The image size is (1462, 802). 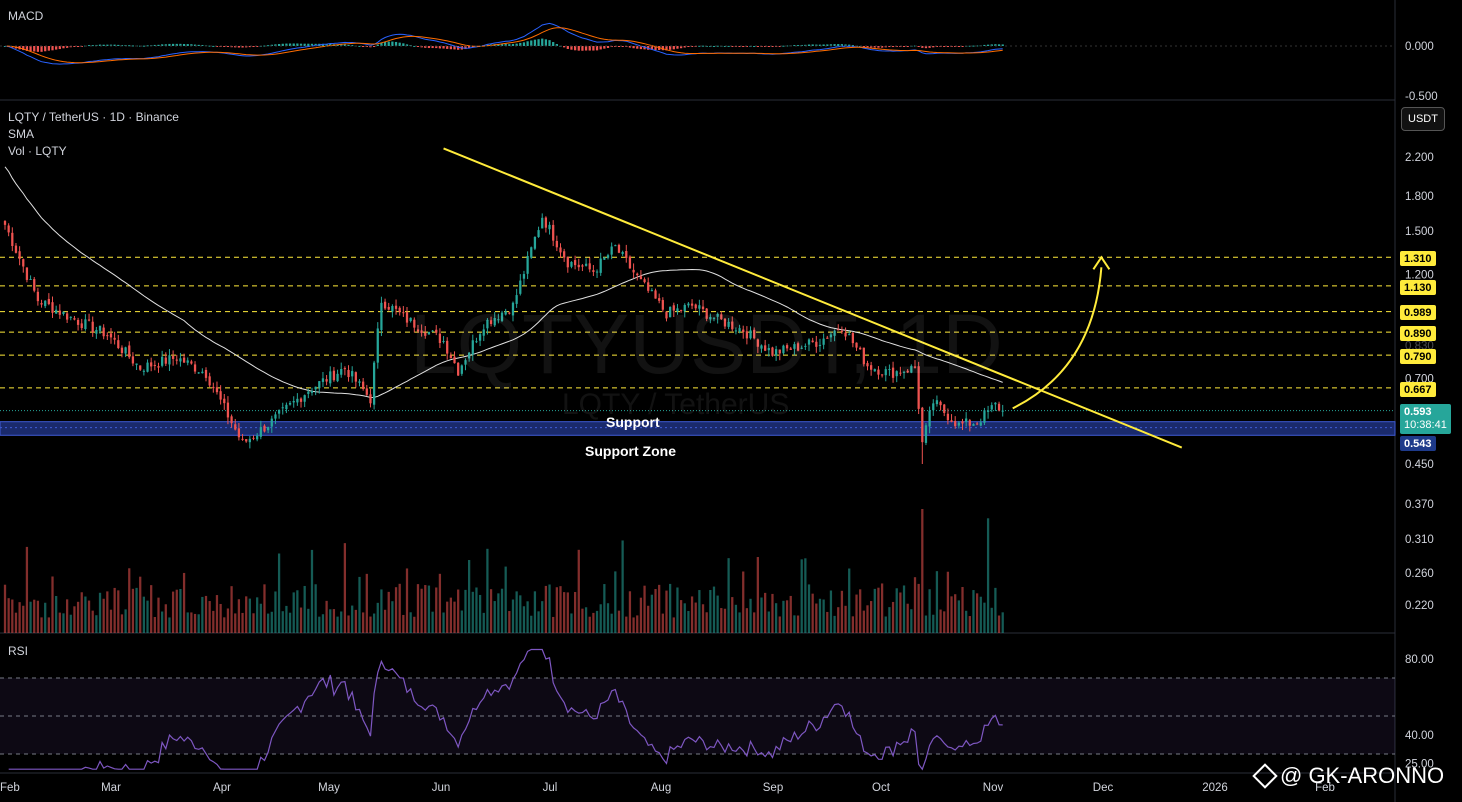 What do you see at coordinates (37, 151) in the screenshot?
I see `volume-label: Vol · LQTY` at bounding box center [37, 151].